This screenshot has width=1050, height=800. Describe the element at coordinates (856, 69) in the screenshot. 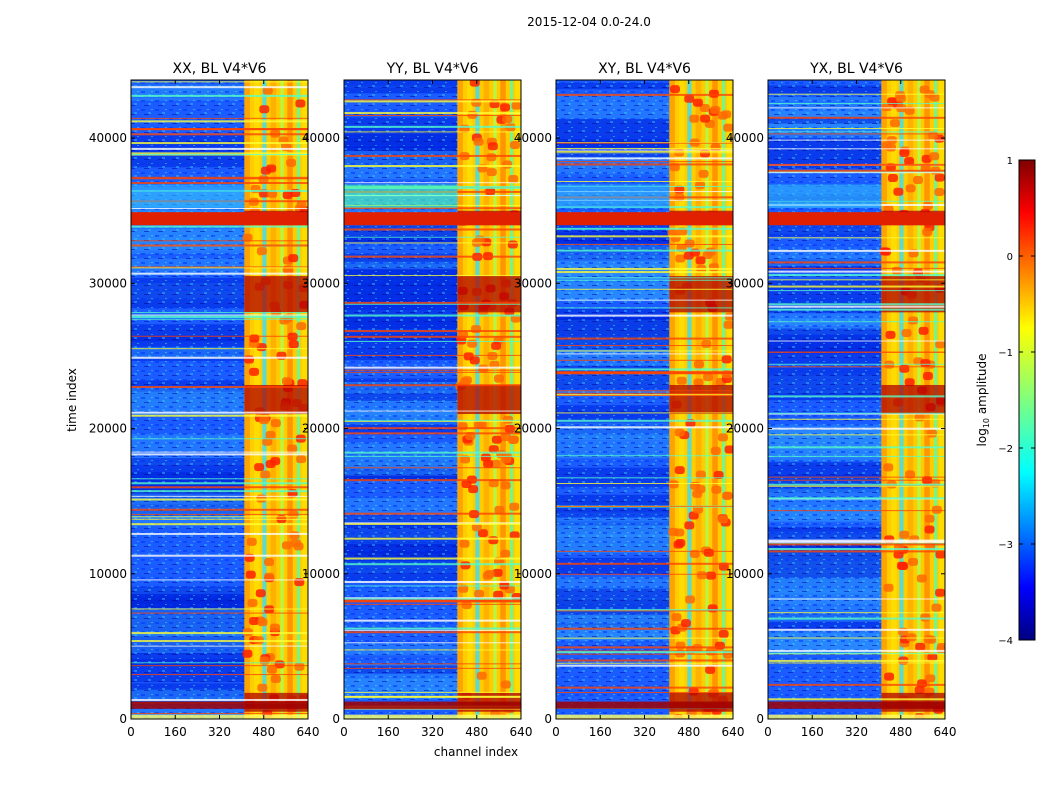

I see `panel-title: YX, BL V4*V6` at that location.